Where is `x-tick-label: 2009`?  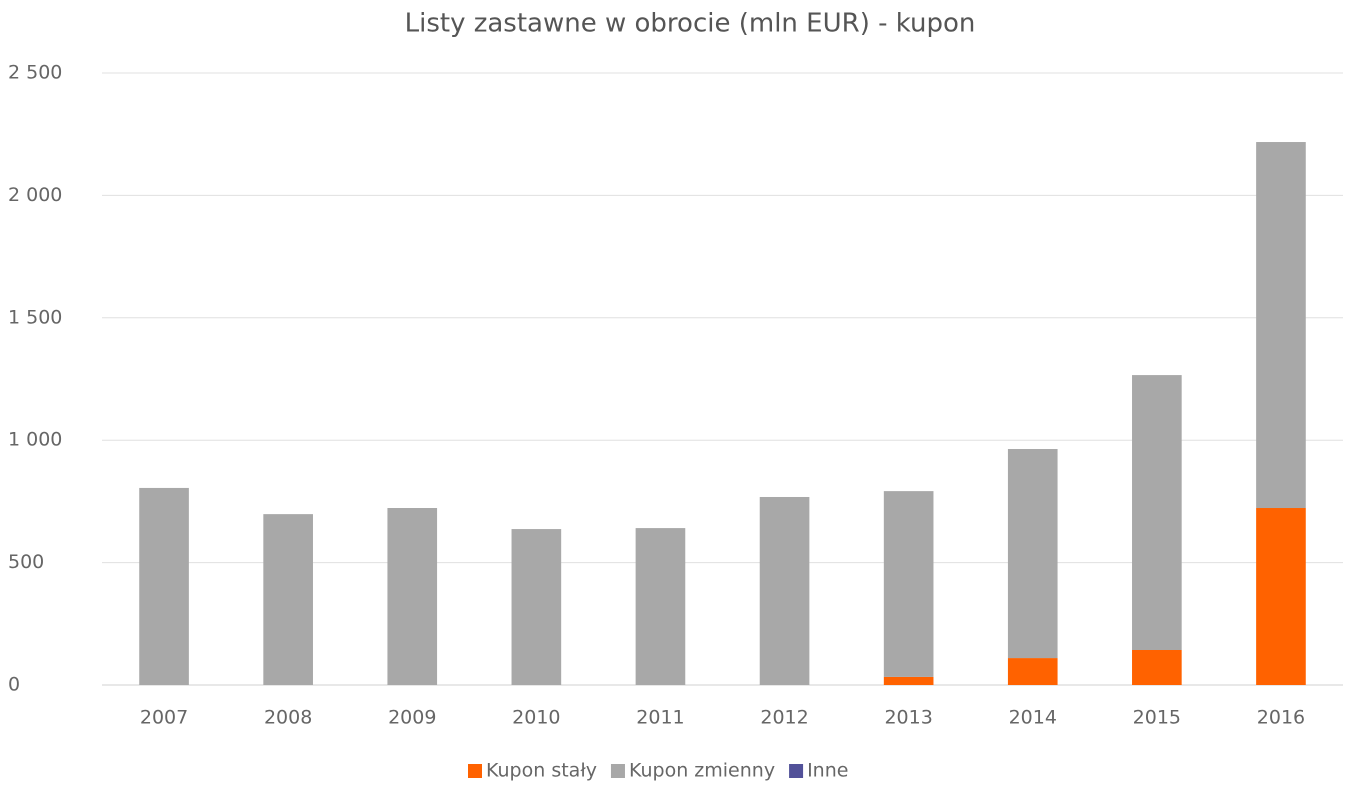 x-tick-label: 2009 is located at coordinates (412, 718).